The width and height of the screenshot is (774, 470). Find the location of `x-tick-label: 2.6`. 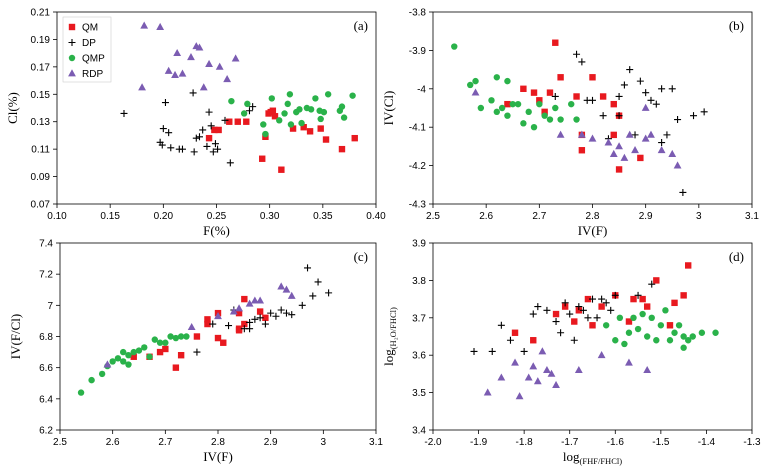

x-tick-label: 2.6 is located at coordinates (486, 216).